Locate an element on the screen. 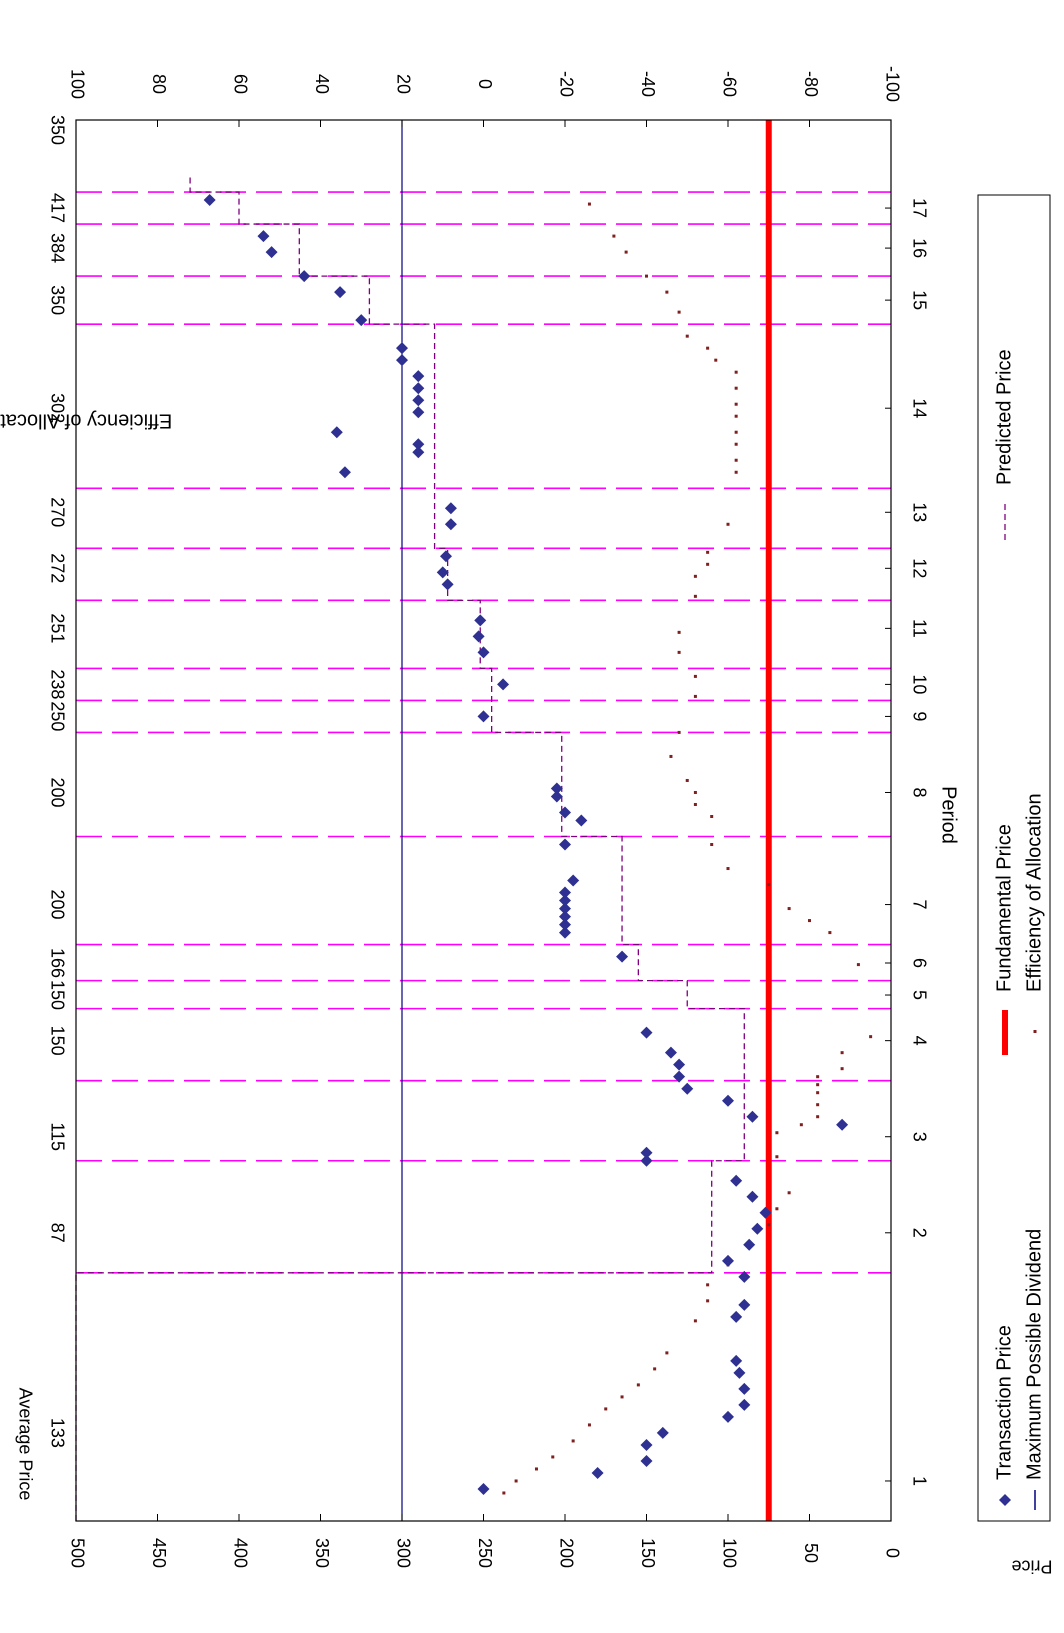 The width and height of the screenshot is (1064, 1633). period-tick-label: 2 is located at coordinates (919, 1233).